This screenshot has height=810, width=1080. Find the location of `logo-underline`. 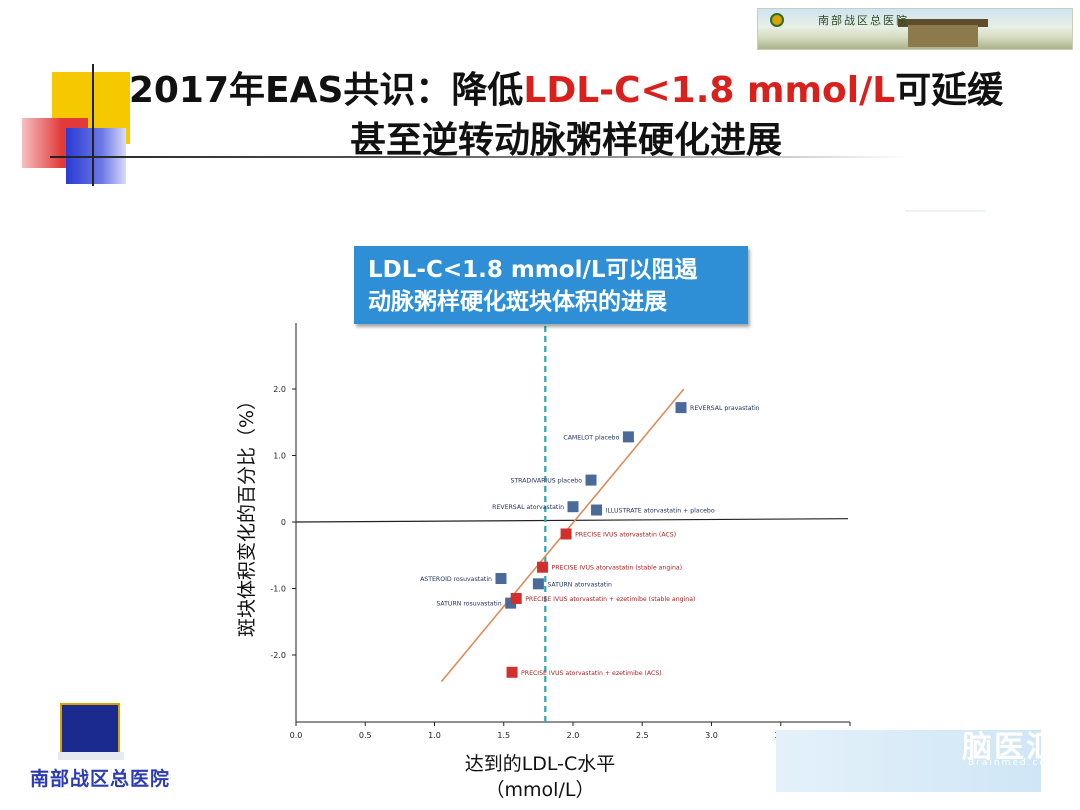

logo-underline is located at coordinates (91, 756).